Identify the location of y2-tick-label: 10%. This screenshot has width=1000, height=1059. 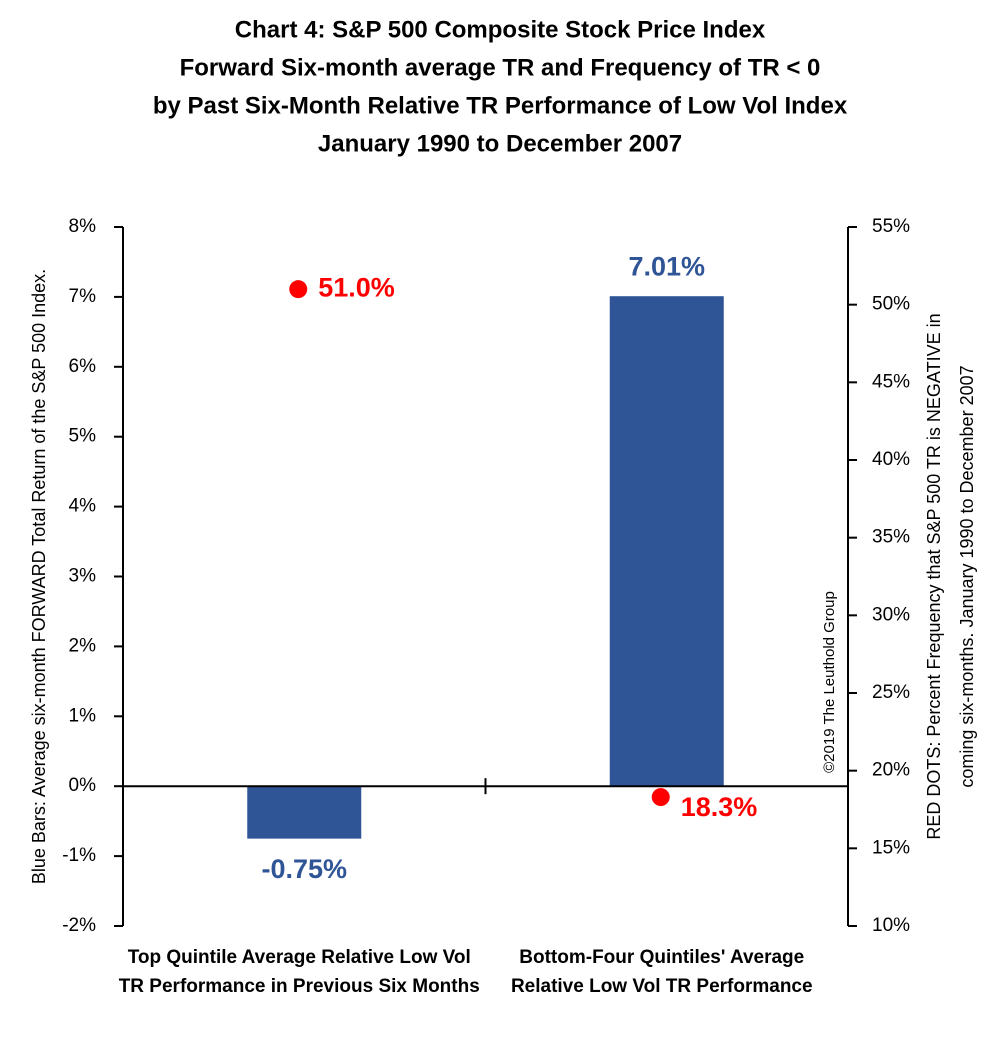
(891, 925).